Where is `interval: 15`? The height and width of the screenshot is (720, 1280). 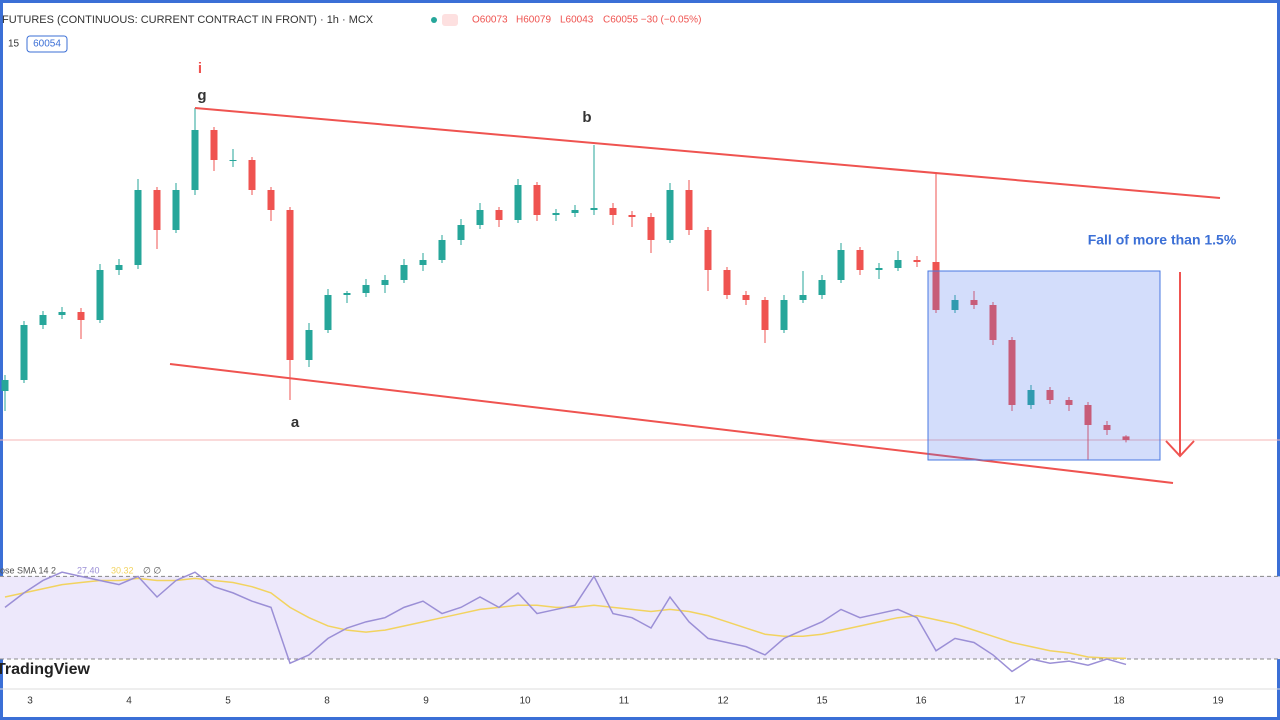 interval: 15 is located at coordinates (14, 44).